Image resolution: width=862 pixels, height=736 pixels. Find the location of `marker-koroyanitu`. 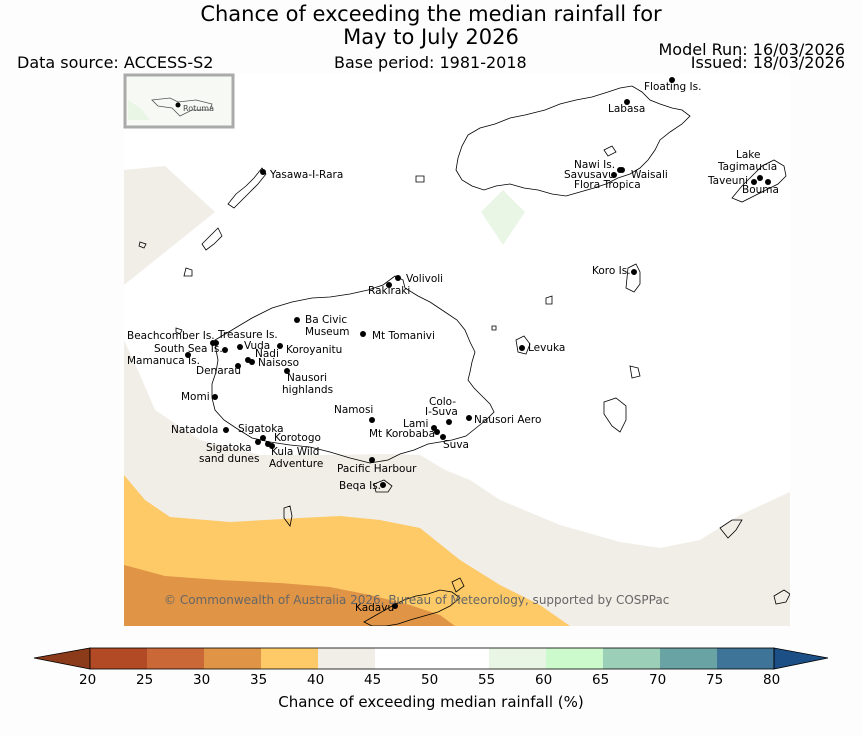

marker-koroyanitu is located at coordinates (280, 346).